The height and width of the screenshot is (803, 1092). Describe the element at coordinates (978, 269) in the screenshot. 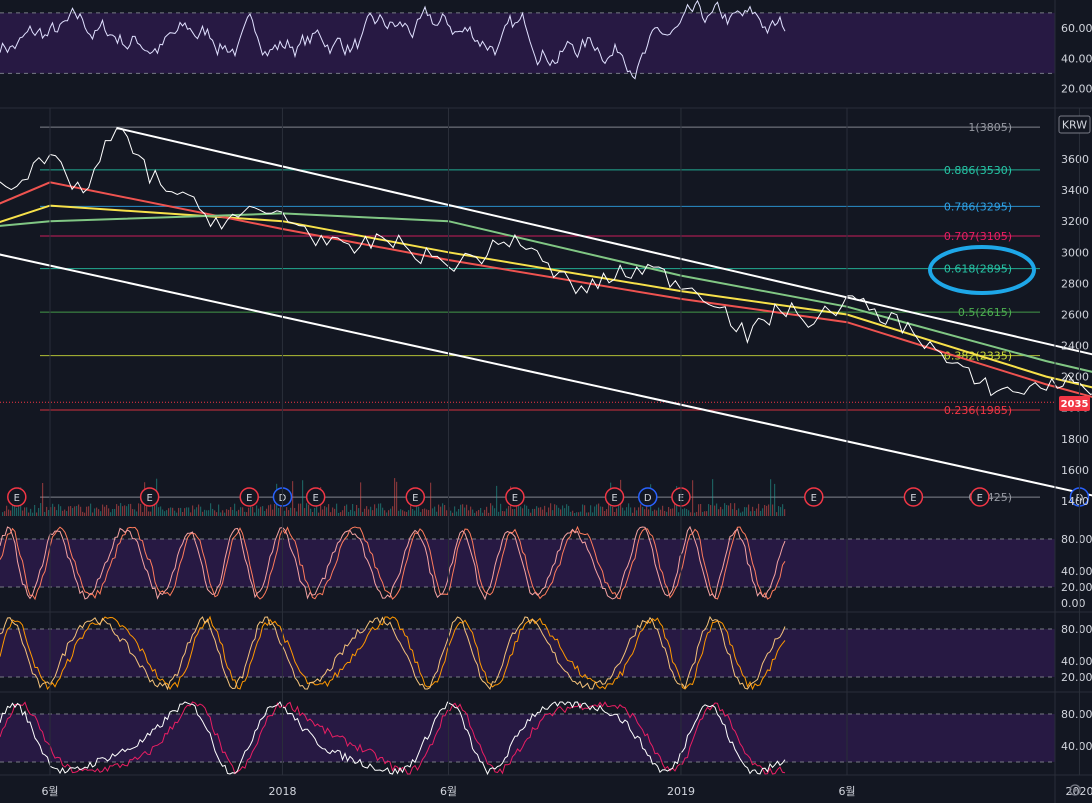

I see `fib-level-label: 0.618(2895)` at that location.